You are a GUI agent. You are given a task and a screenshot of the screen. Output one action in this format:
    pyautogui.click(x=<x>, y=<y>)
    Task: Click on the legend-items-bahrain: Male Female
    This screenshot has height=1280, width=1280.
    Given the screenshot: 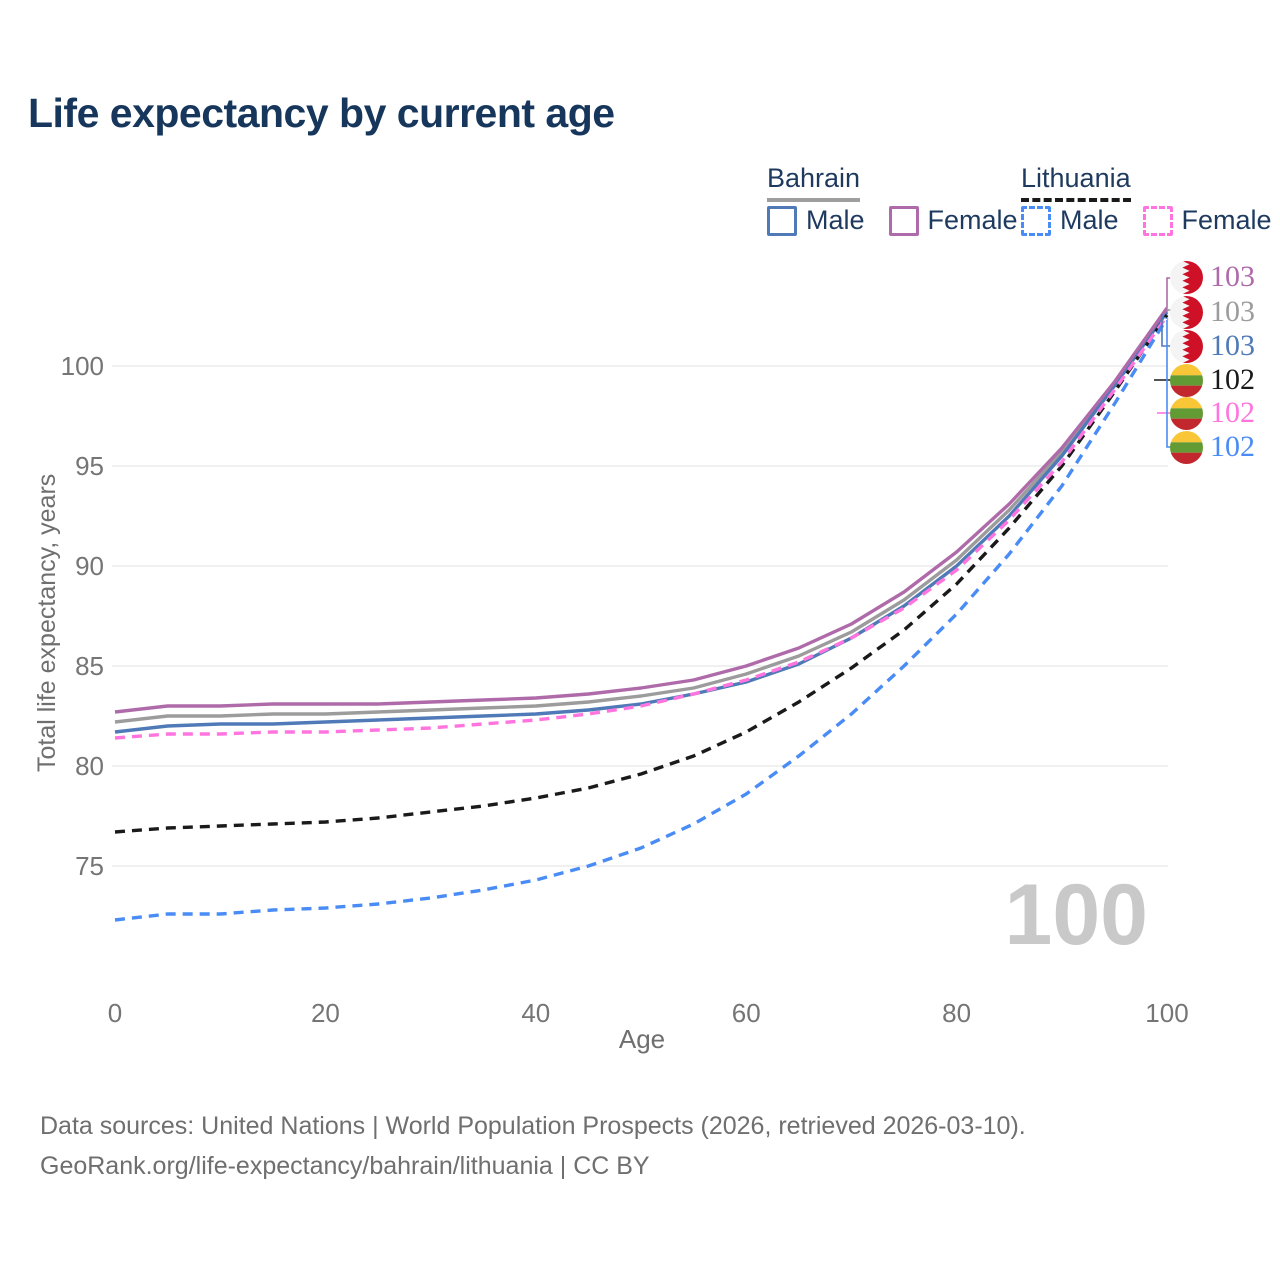 What is the action you would take?
    pyautogui.click(x=892, y=220)
    